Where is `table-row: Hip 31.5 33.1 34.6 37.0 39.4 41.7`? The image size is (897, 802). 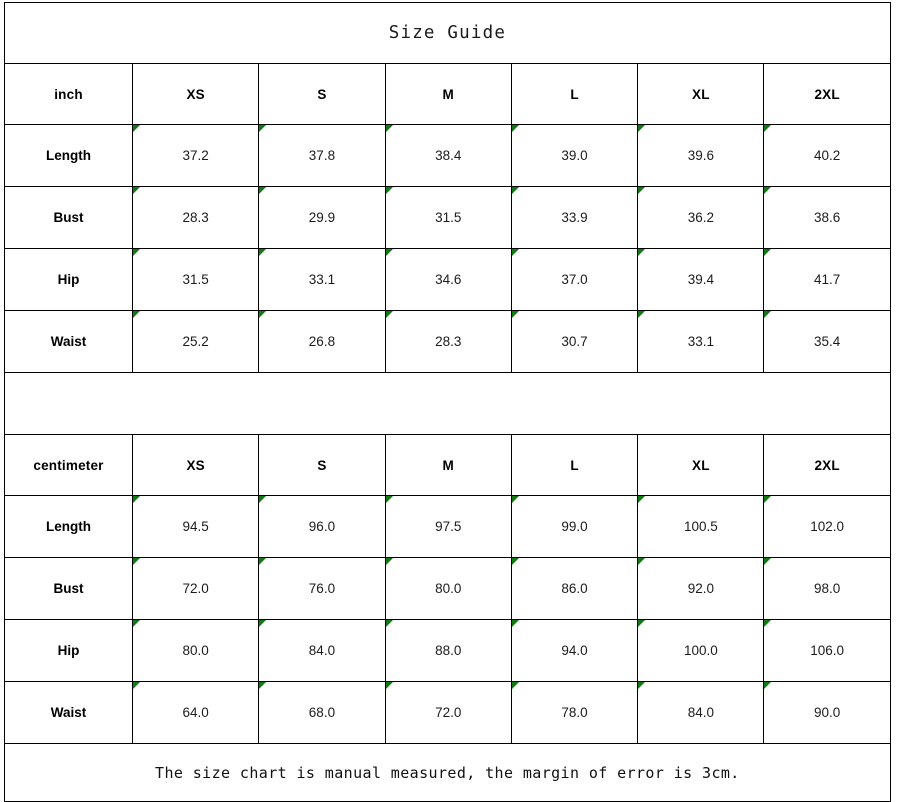 table-row: Hip 31.5 33.1 34.6 37.0 39.4 41.7 is located at coordinates (447, 279).